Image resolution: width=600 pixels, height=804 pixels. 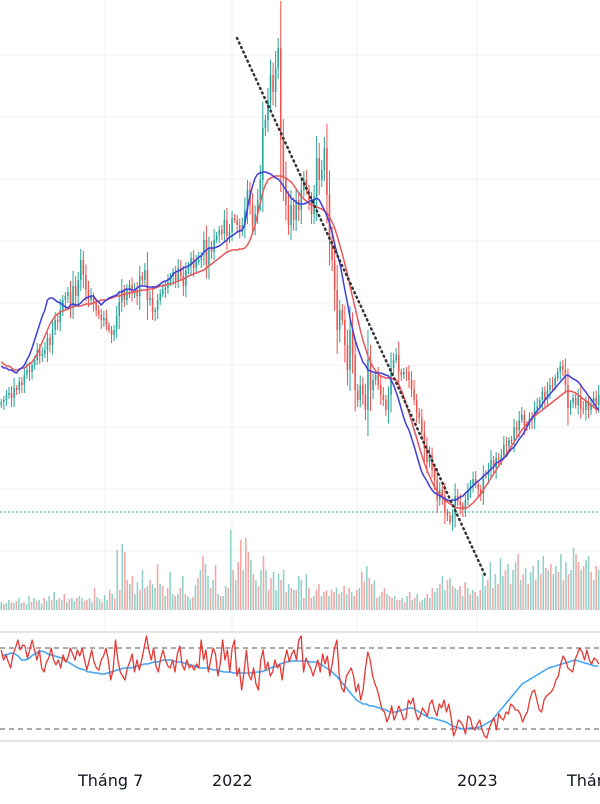 I want to click on time-axis: Tháng 7 2022 2023 Tháng, so click(x=338, y=780).